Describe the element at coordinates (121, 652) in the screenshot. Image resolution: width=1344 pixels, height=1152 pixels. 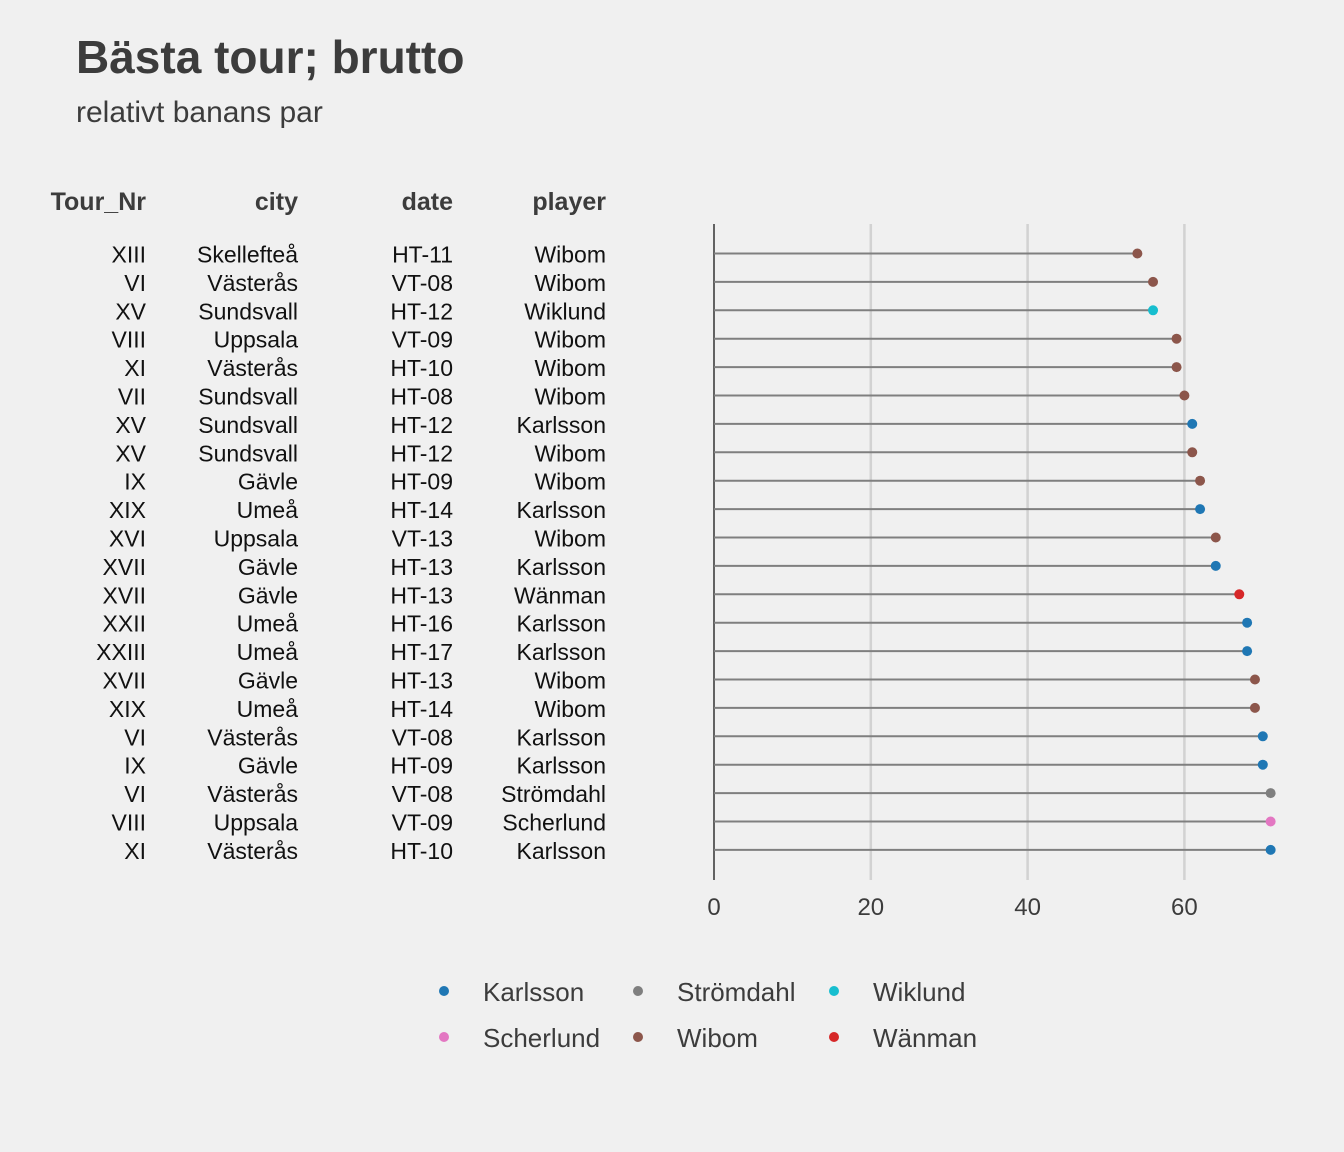
I see `table-cell-tour-nr: XXIII` at that location.